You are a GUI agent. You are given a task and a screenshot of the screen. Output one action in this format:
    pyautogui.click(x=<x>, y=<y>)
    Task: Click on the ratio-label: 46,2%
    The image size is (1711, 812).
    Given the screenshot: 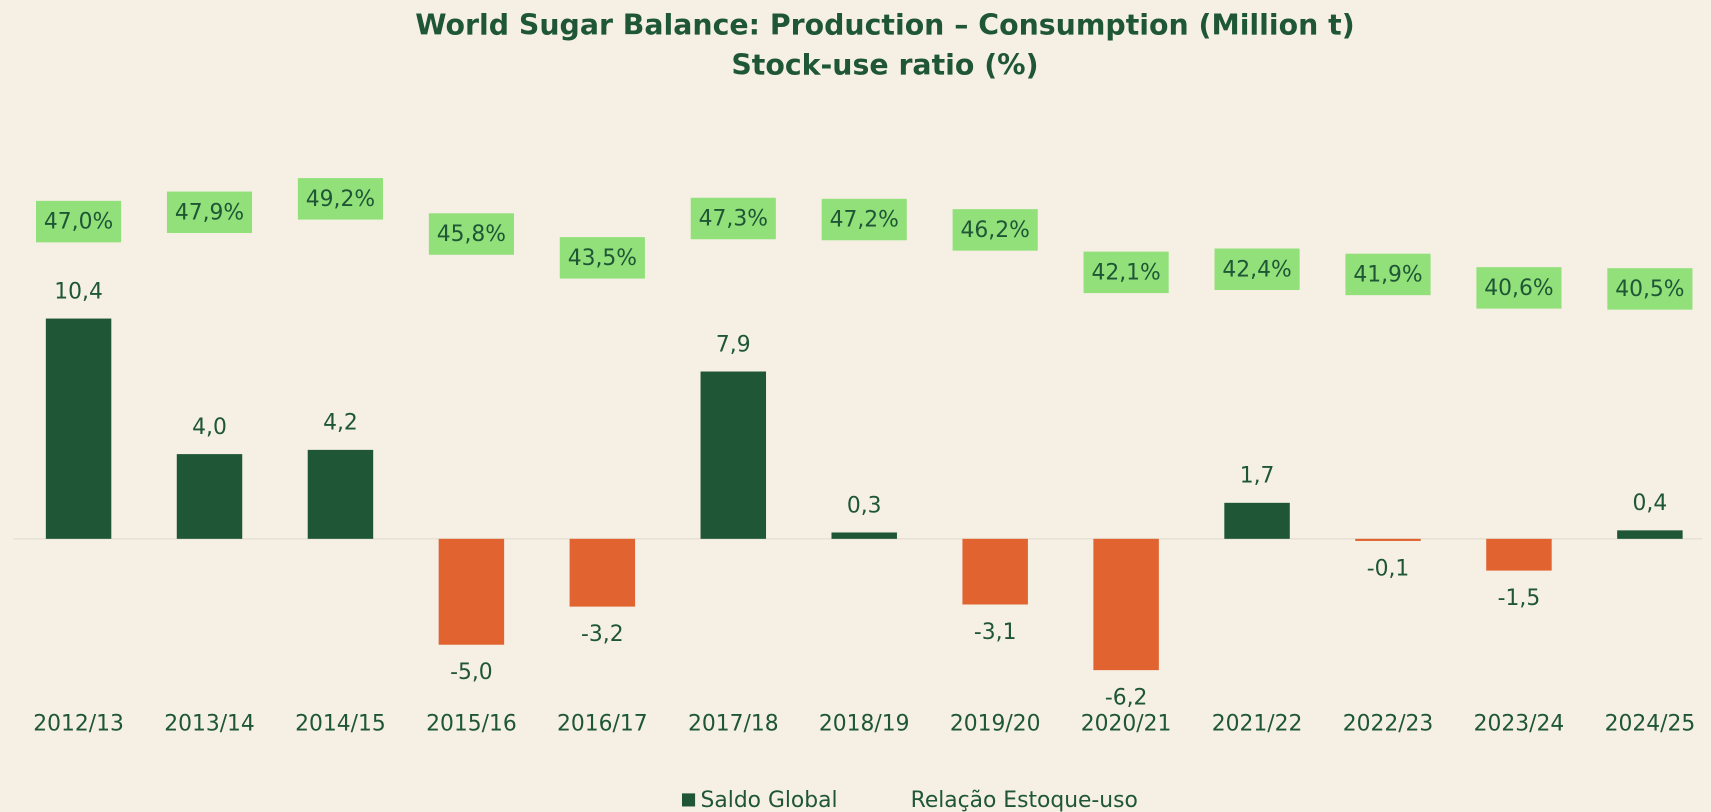 What is the action you would take?
    pyautogui.click(x=995, y=230)
    